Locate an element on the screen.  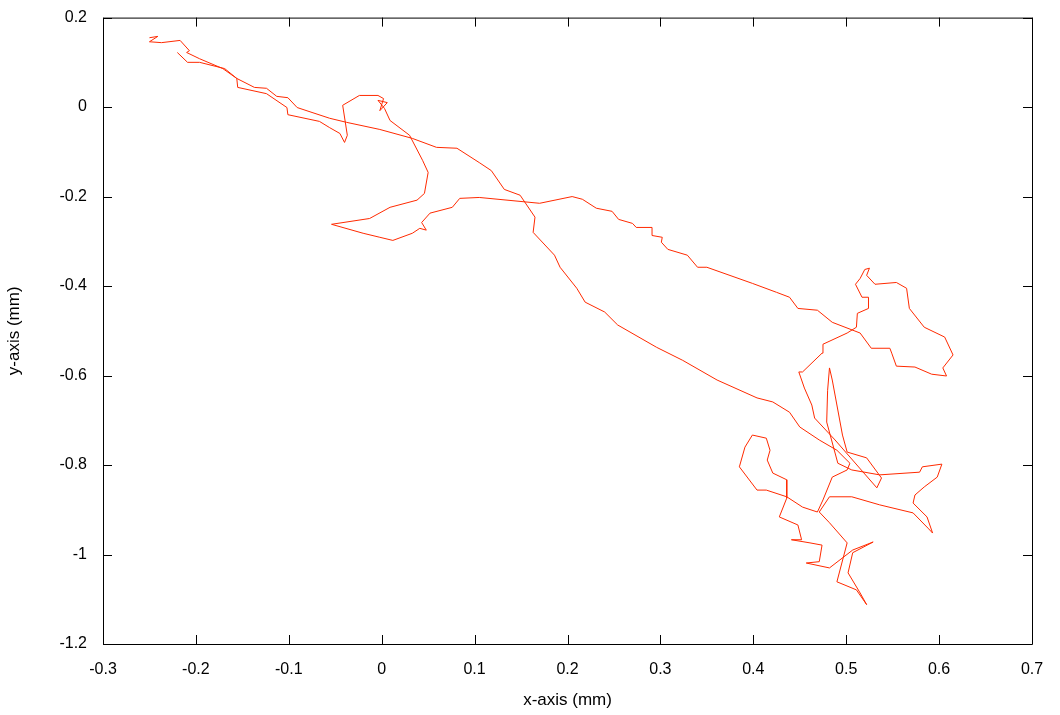
y-tick-label: -0.8 is located at coordinates (73, 464).